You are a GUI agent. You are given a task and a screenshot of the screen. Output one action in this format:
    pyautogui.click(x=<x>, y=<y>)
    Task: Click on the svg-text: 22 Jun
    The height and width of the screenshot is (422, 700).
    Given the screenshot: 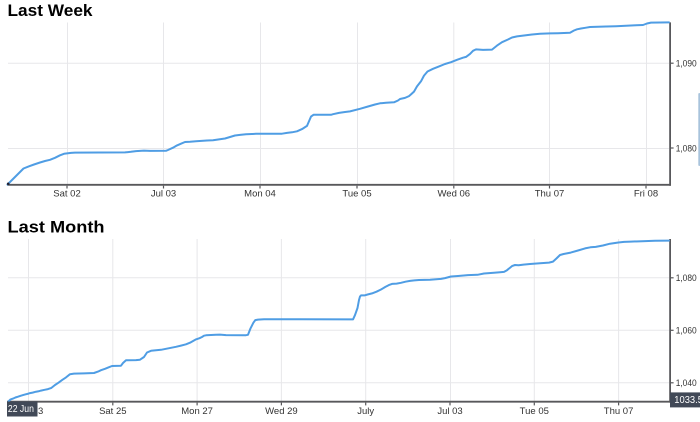 What is the action you would take?
    pyautogui.click(x=21, y=409)
    